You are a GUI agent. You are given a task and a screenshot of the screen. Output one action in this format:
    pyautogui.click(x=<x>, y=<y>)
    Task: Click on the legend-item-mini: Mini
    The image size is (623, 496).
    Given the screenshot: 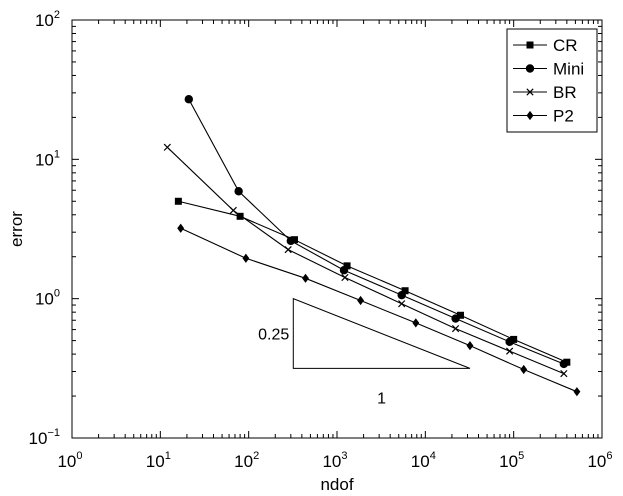 What is the action you would take?
    pyautogui.click(x=548, y=69)
    